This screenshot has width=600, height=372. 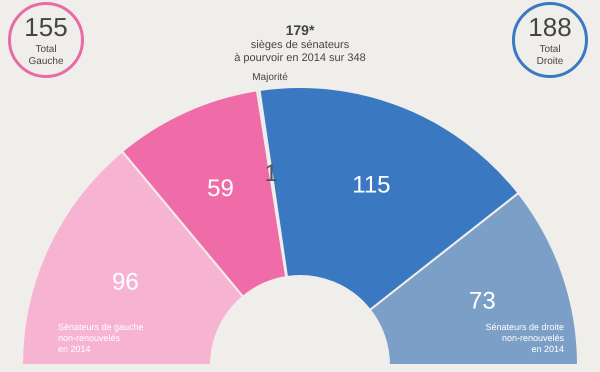 What do you see at coordinates (271, 173) in the screenshot?
I see `data-label: 1` at bounding box center [271, 173].